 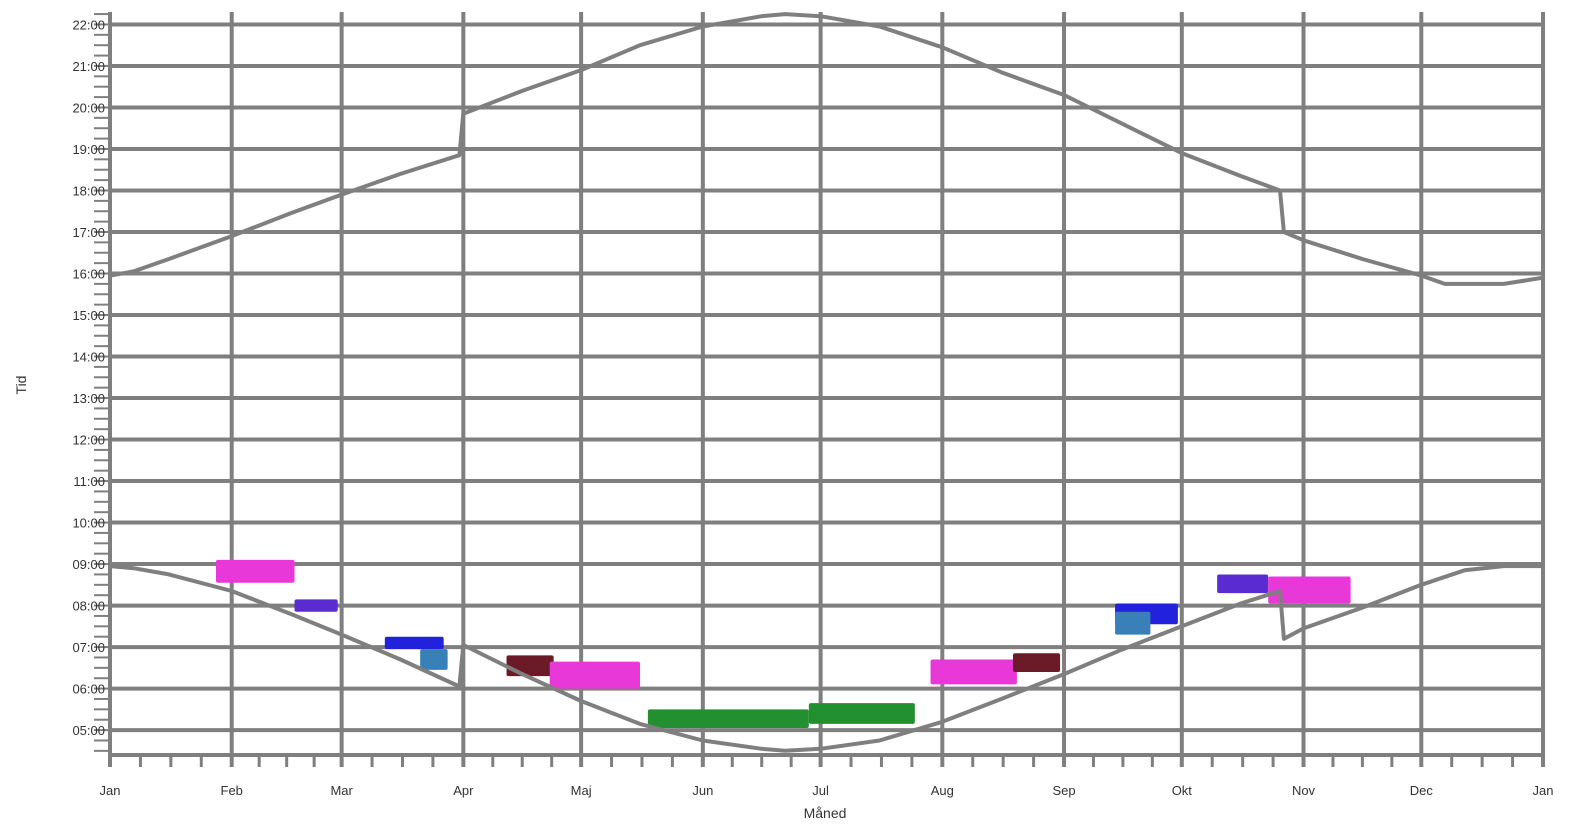 What do you see at coordinates (463, 790) in the screenshot?
I see `x-tick-label: Apr` at bounding box center [463, 790].